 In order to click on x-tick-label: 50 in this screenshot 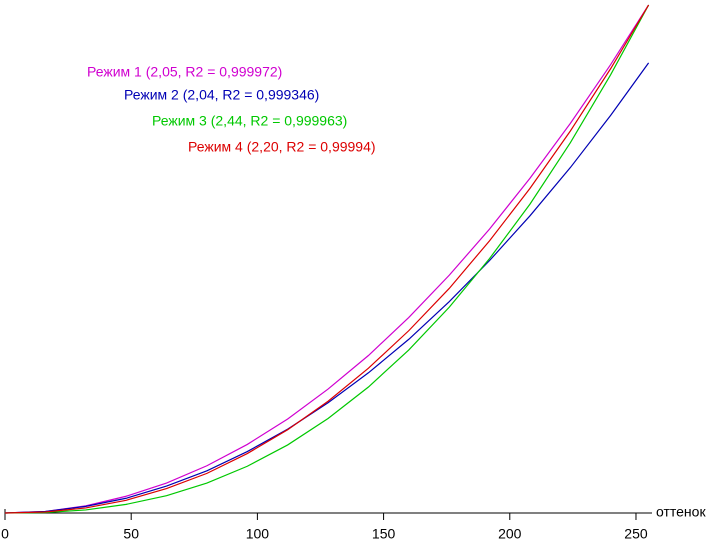, I will do `click(131, 533)`.